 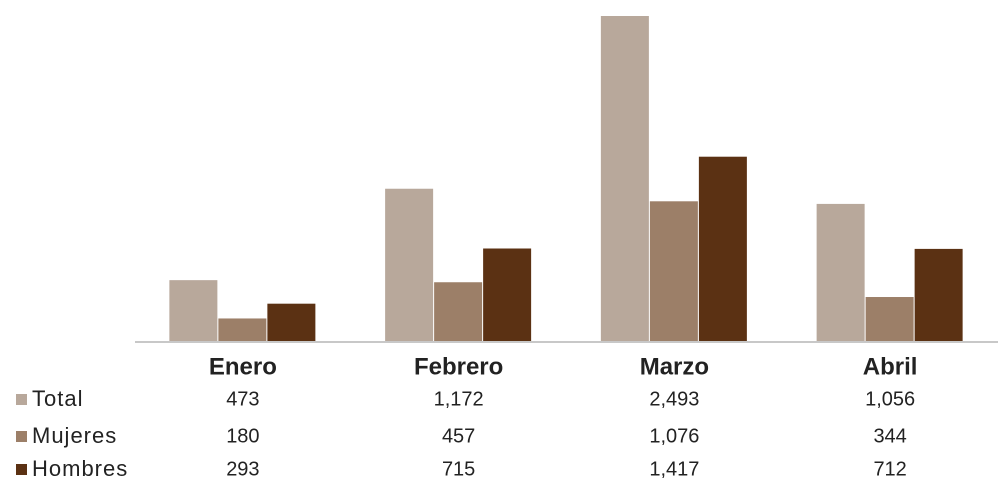 I want to click on table-value: 473, so click(x=242, y=399).